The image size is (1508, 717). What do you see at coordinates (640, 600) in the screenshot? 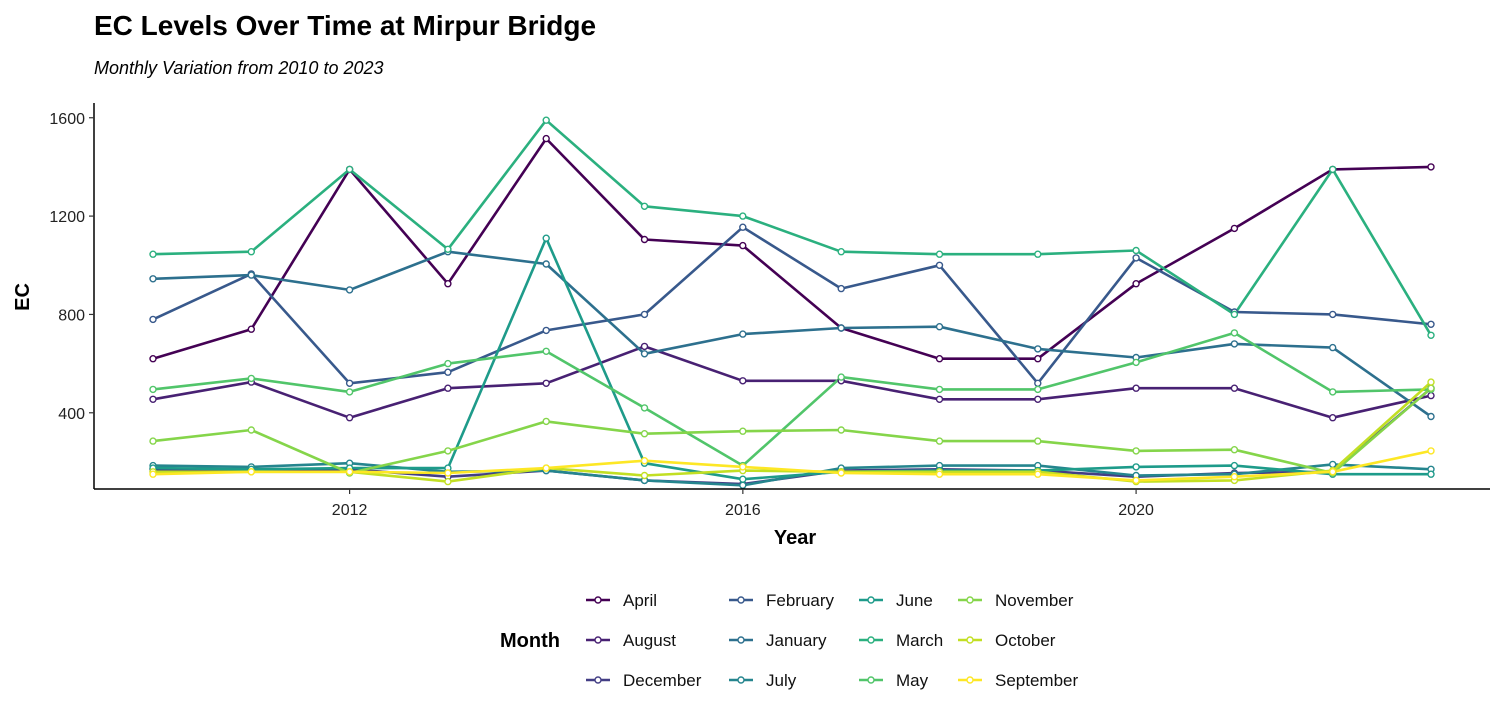
I see `legend-label: April` at bounding box center [640, 600].